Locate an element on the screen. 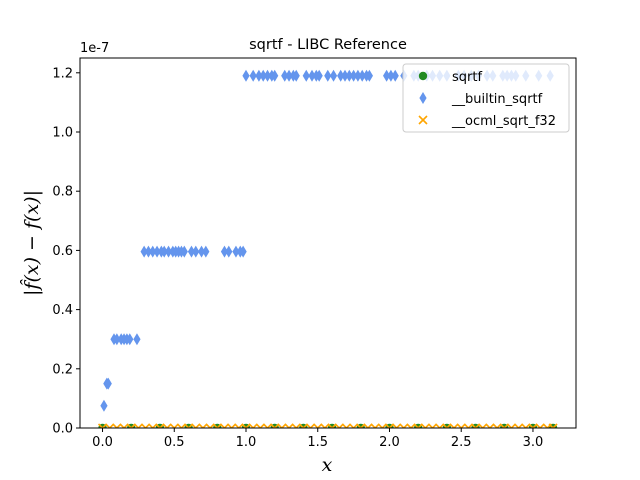 Image resolution: width=640 pixels, height=480 pixels. y-tick-label: 0.4 is located at coordinates (62, 310).